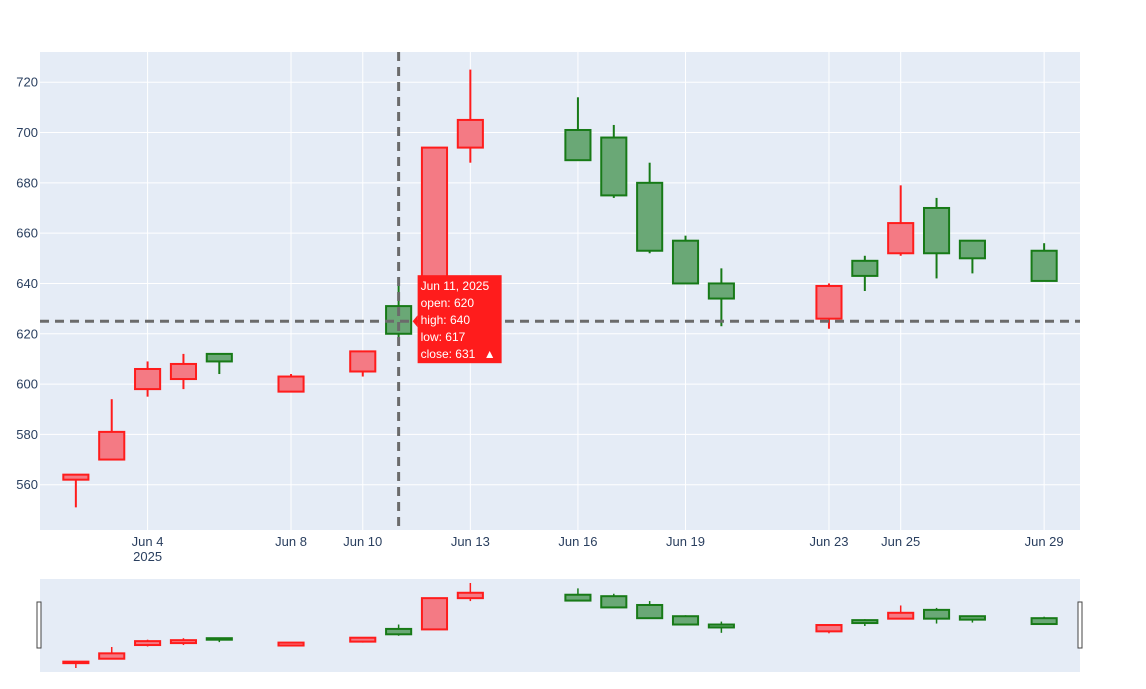 The image size is (1146, 689). I want to click on y-axis: 560 580 600 620 640 660 680 700 720, so click(27, 284).